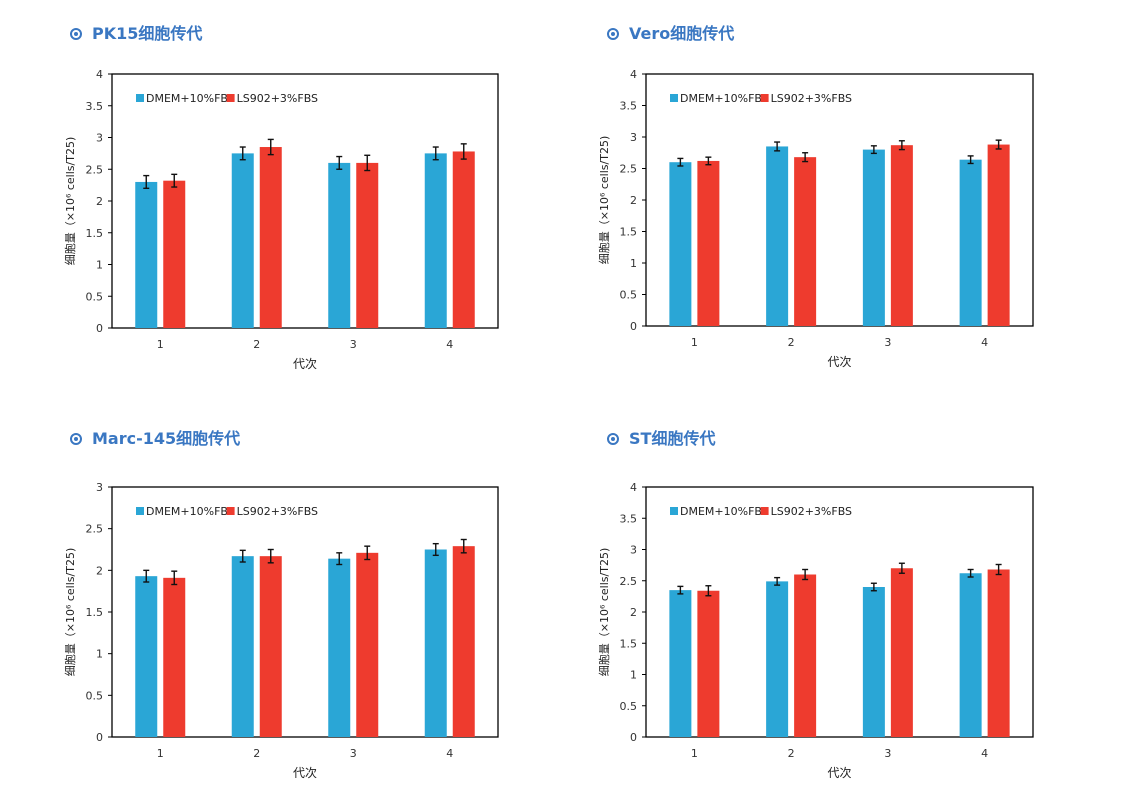  I want to click on chart-title-text: Vero细胞传代, so click(682, 33).